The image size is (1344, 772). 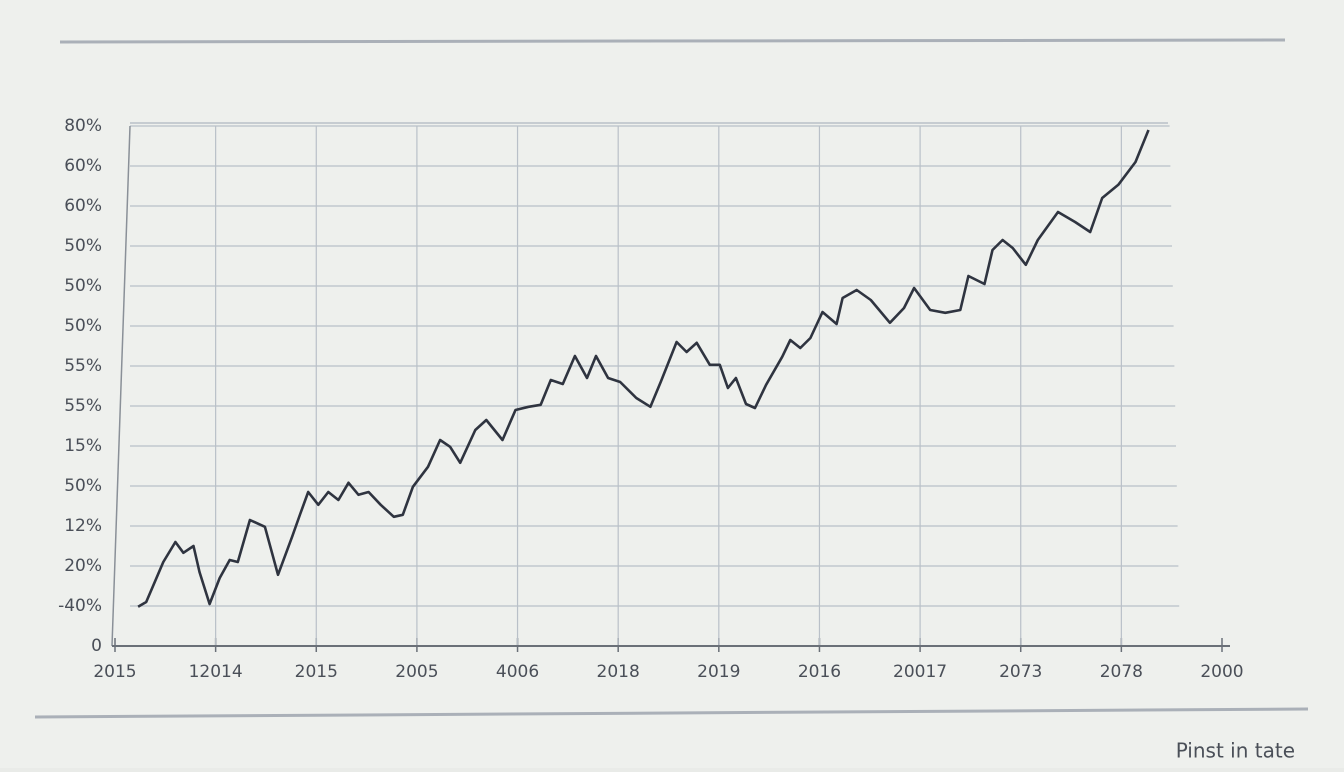 I want to click on x-tick-label: 20017, so click(x=920, y=672).